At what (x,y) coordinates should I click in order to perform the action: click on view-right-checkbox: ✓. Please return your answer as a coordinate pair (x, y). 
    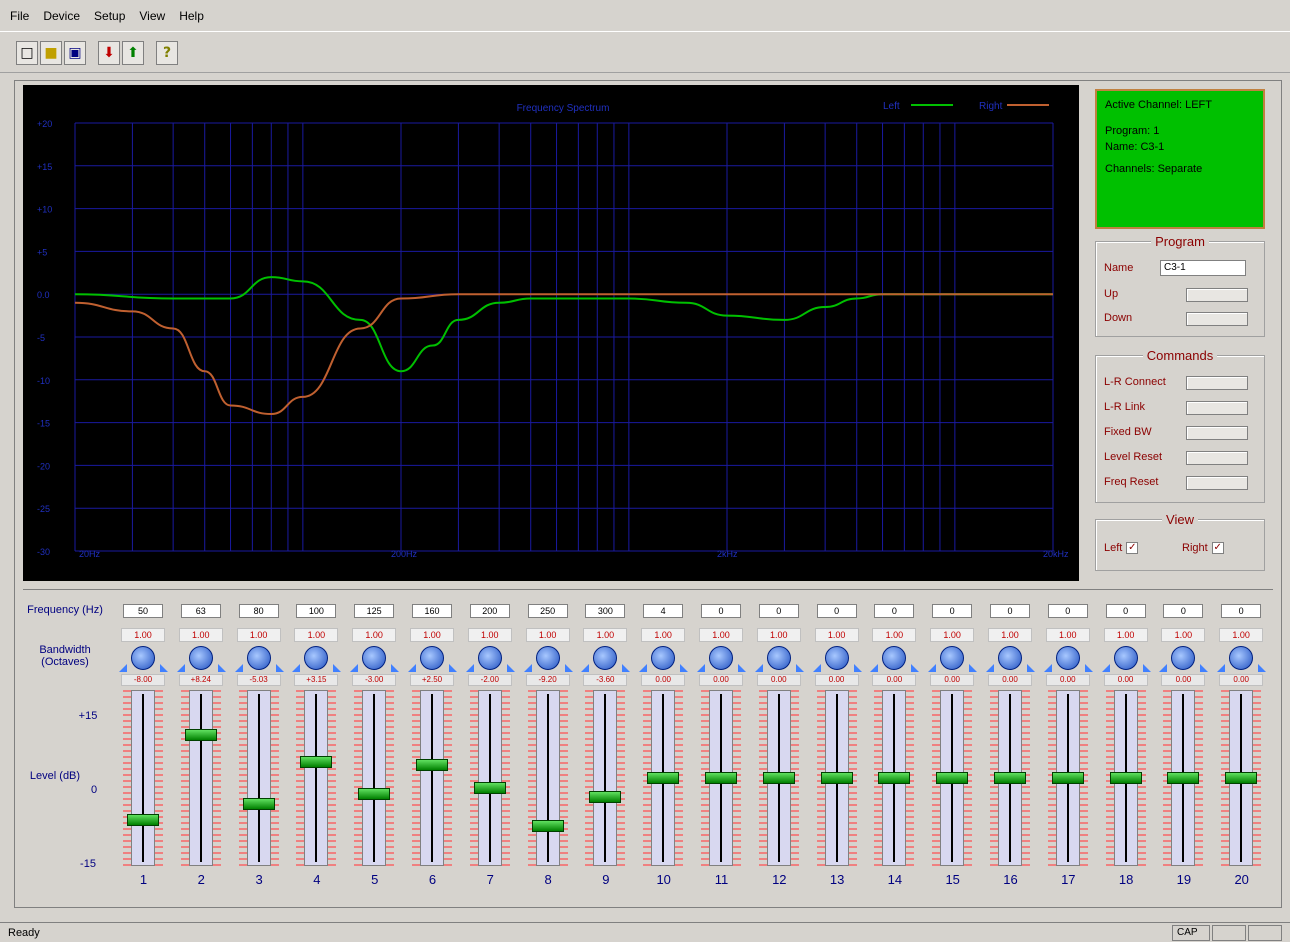
    Looking at the image, I should click on (1217, 548).